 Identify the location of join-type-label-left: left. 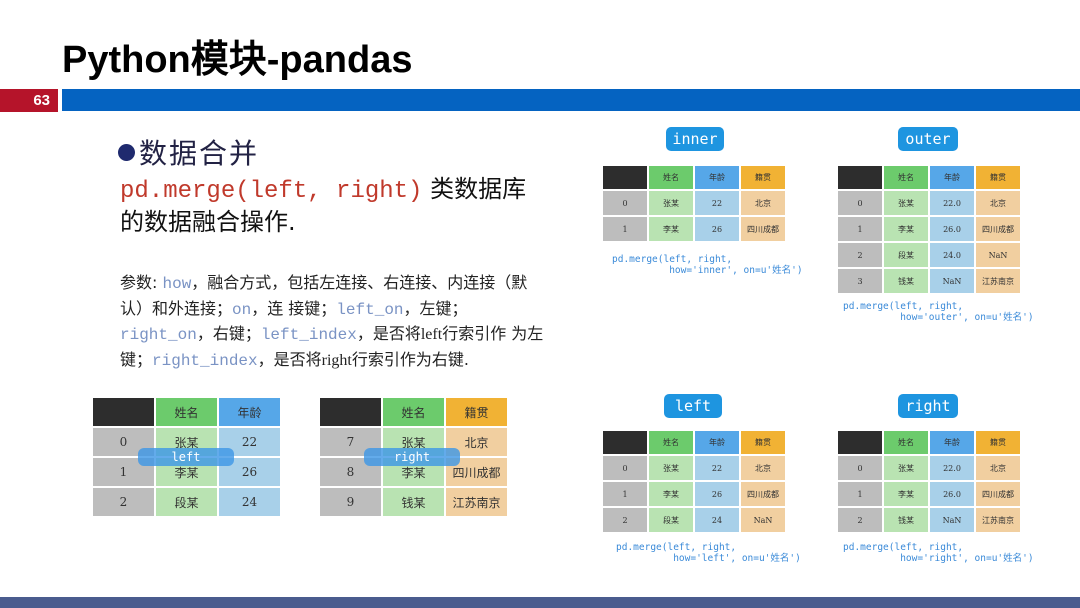
(693, 406).